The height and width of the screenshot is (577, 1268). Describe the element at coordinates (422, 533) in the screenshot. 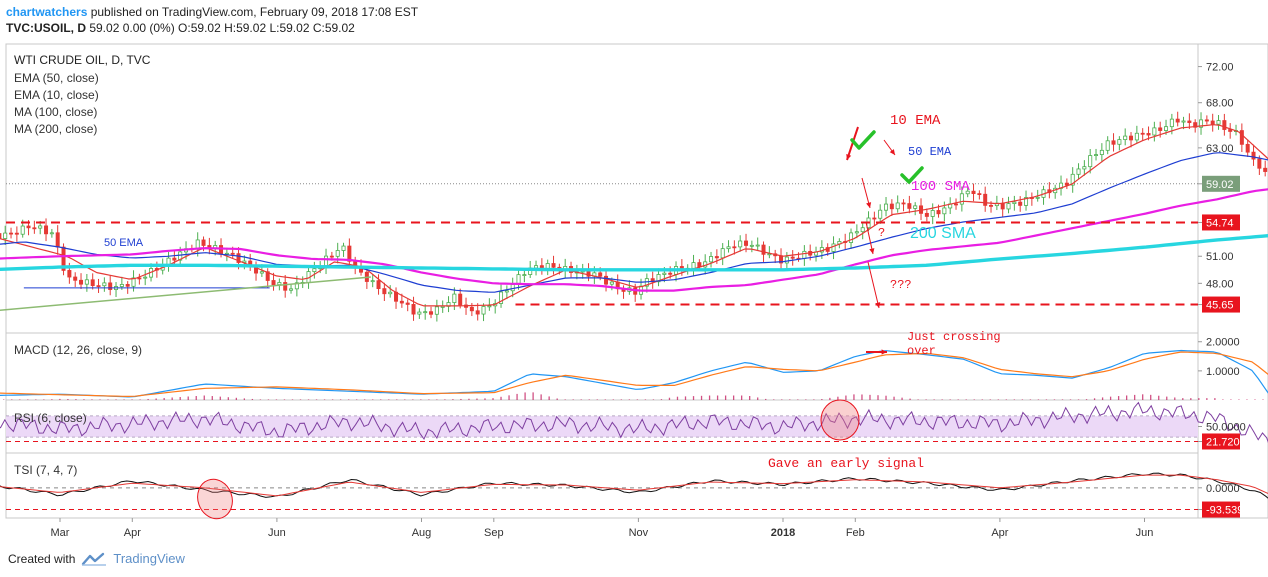

I see `x-tick-label: Aug` at that location.